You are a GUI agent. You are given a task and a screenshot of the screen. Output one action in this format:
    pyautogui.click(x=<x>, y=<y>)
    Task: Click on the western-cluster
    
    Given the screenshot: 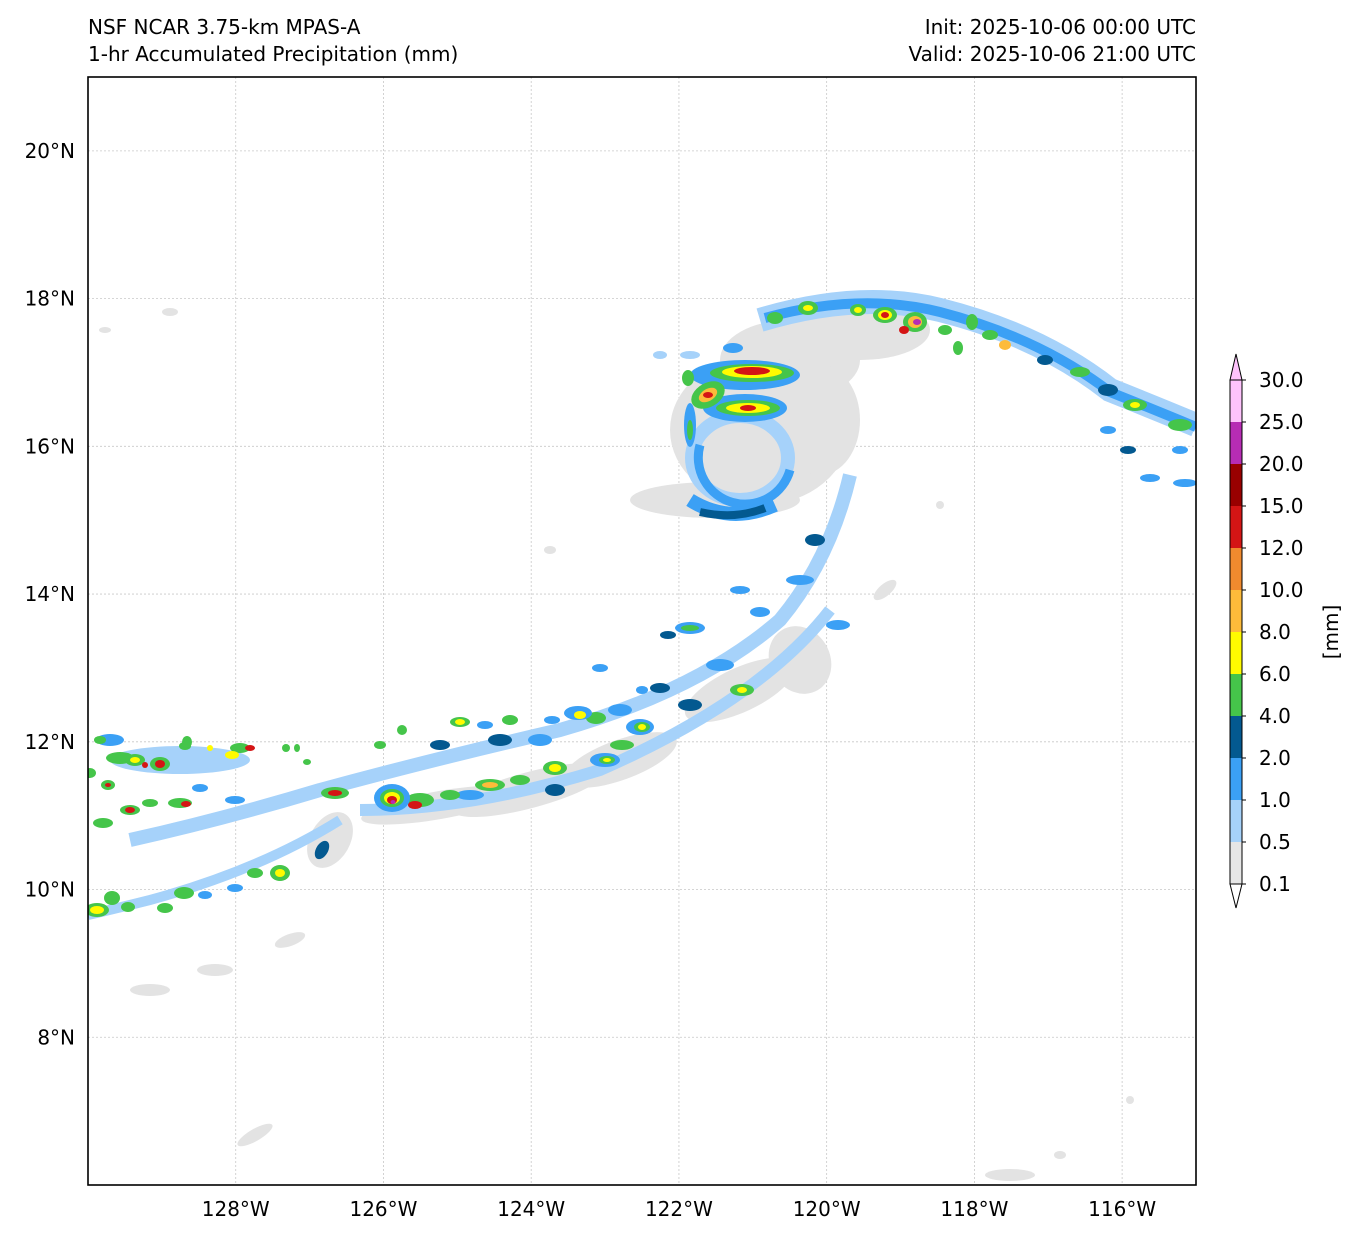 What is the action you would take?
    pyautogui.click(x=199, y=781)
    